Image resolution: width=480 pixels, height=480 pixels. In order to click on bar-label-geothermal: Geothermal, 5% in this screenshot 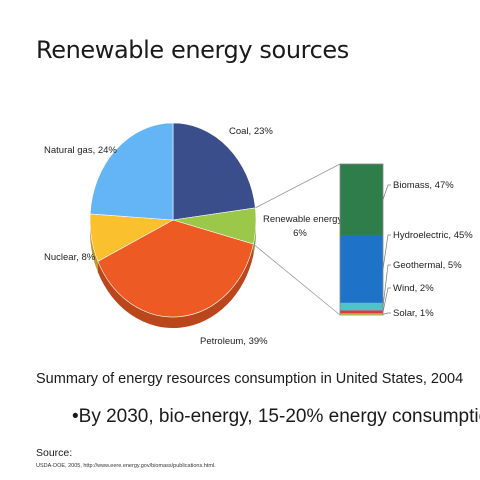, I will do `click(427, 265)`.